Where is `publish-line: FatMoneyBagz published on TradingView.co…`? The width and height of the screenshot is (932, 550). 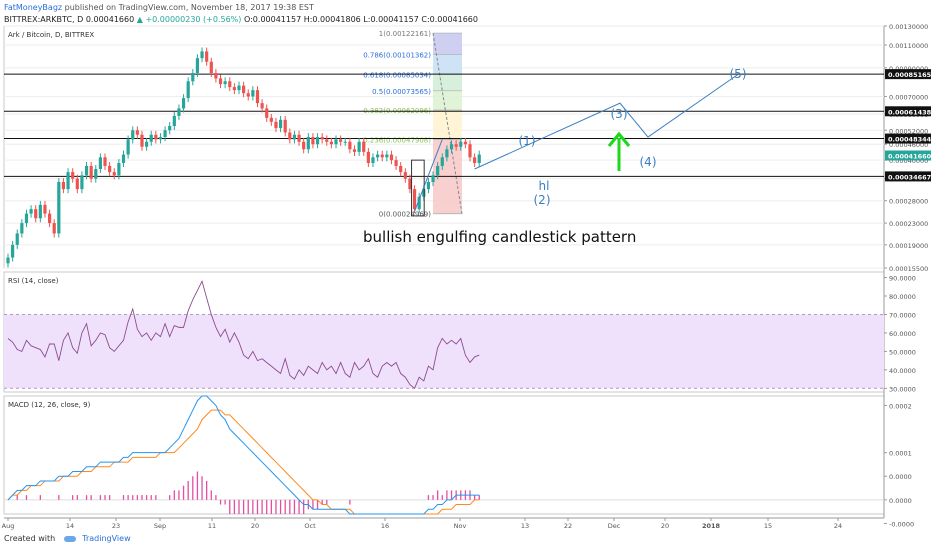
publish-line: FatMoneyBagz published on TradingView.co… is located at coordinates (159, 7).